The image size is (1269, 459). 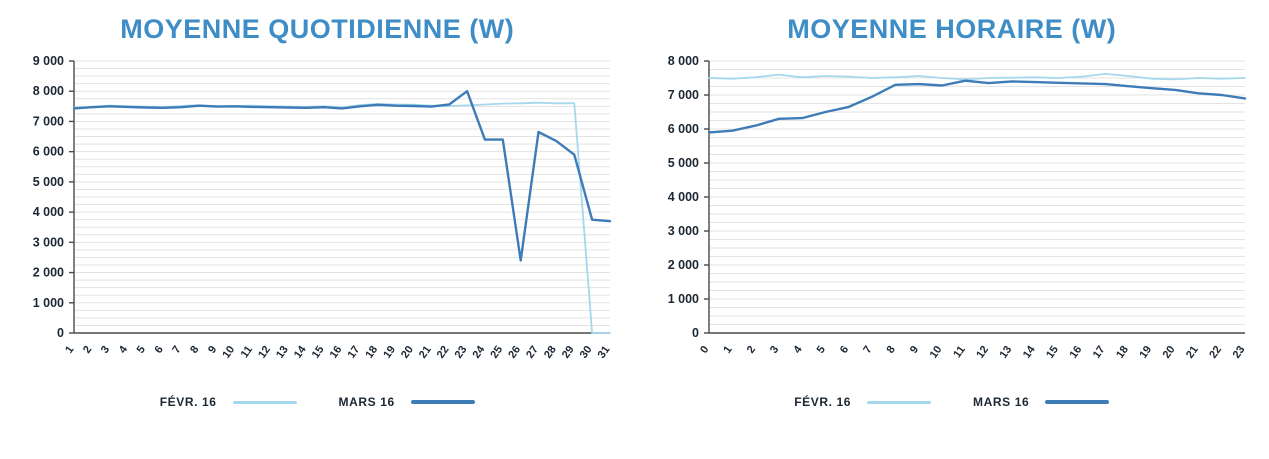 I want to click on svg-text: 27, so click(x=532, y=352).